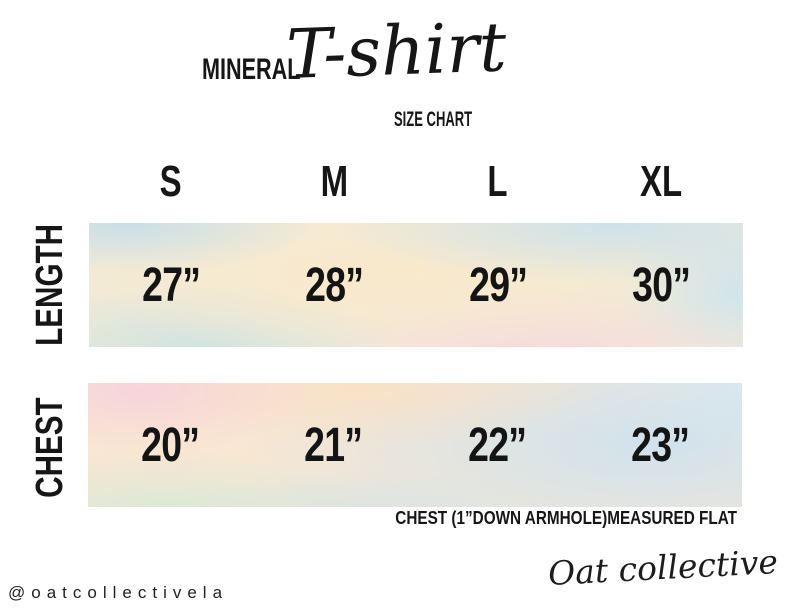  Describe the element at coordinates (661, 285) in the screenshot. I see `length-value-xl: 30”` at that location.